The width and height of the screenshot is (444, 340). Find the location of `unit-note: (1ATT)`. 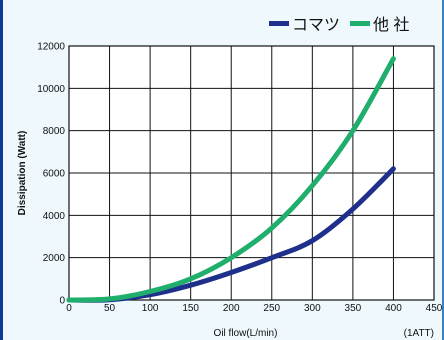

unit-note: (1ATT) is located at coordinates (419, 333).